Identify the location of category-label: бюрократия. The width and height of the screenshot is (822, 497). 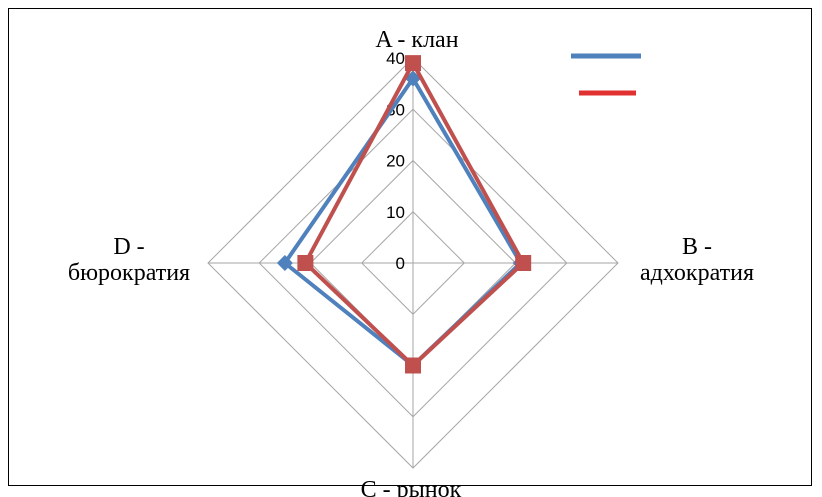
(129, 273).